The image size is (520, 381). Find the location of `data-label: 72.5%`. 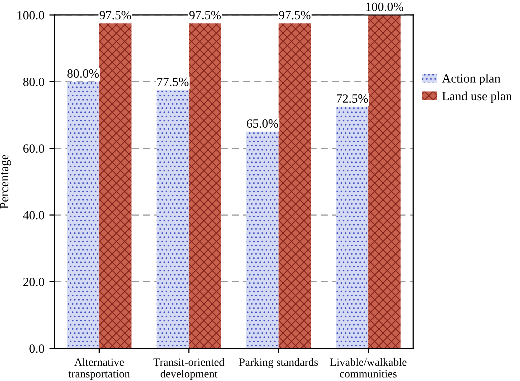

data-label: 72.5% is located at coordinates (352, 99).